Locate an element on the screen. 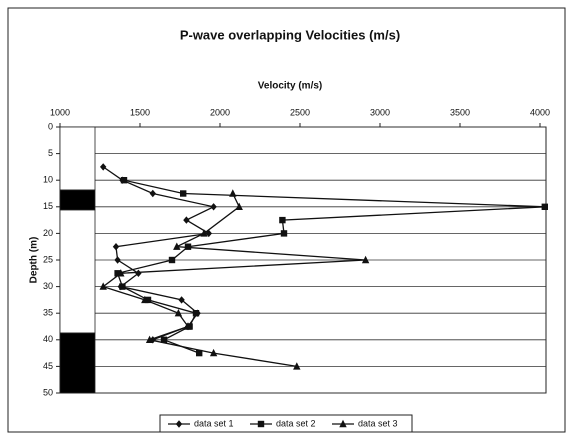 This screenshot has width=573, height=441. y-tick-label: 50 is located at coordinates (48, 392).